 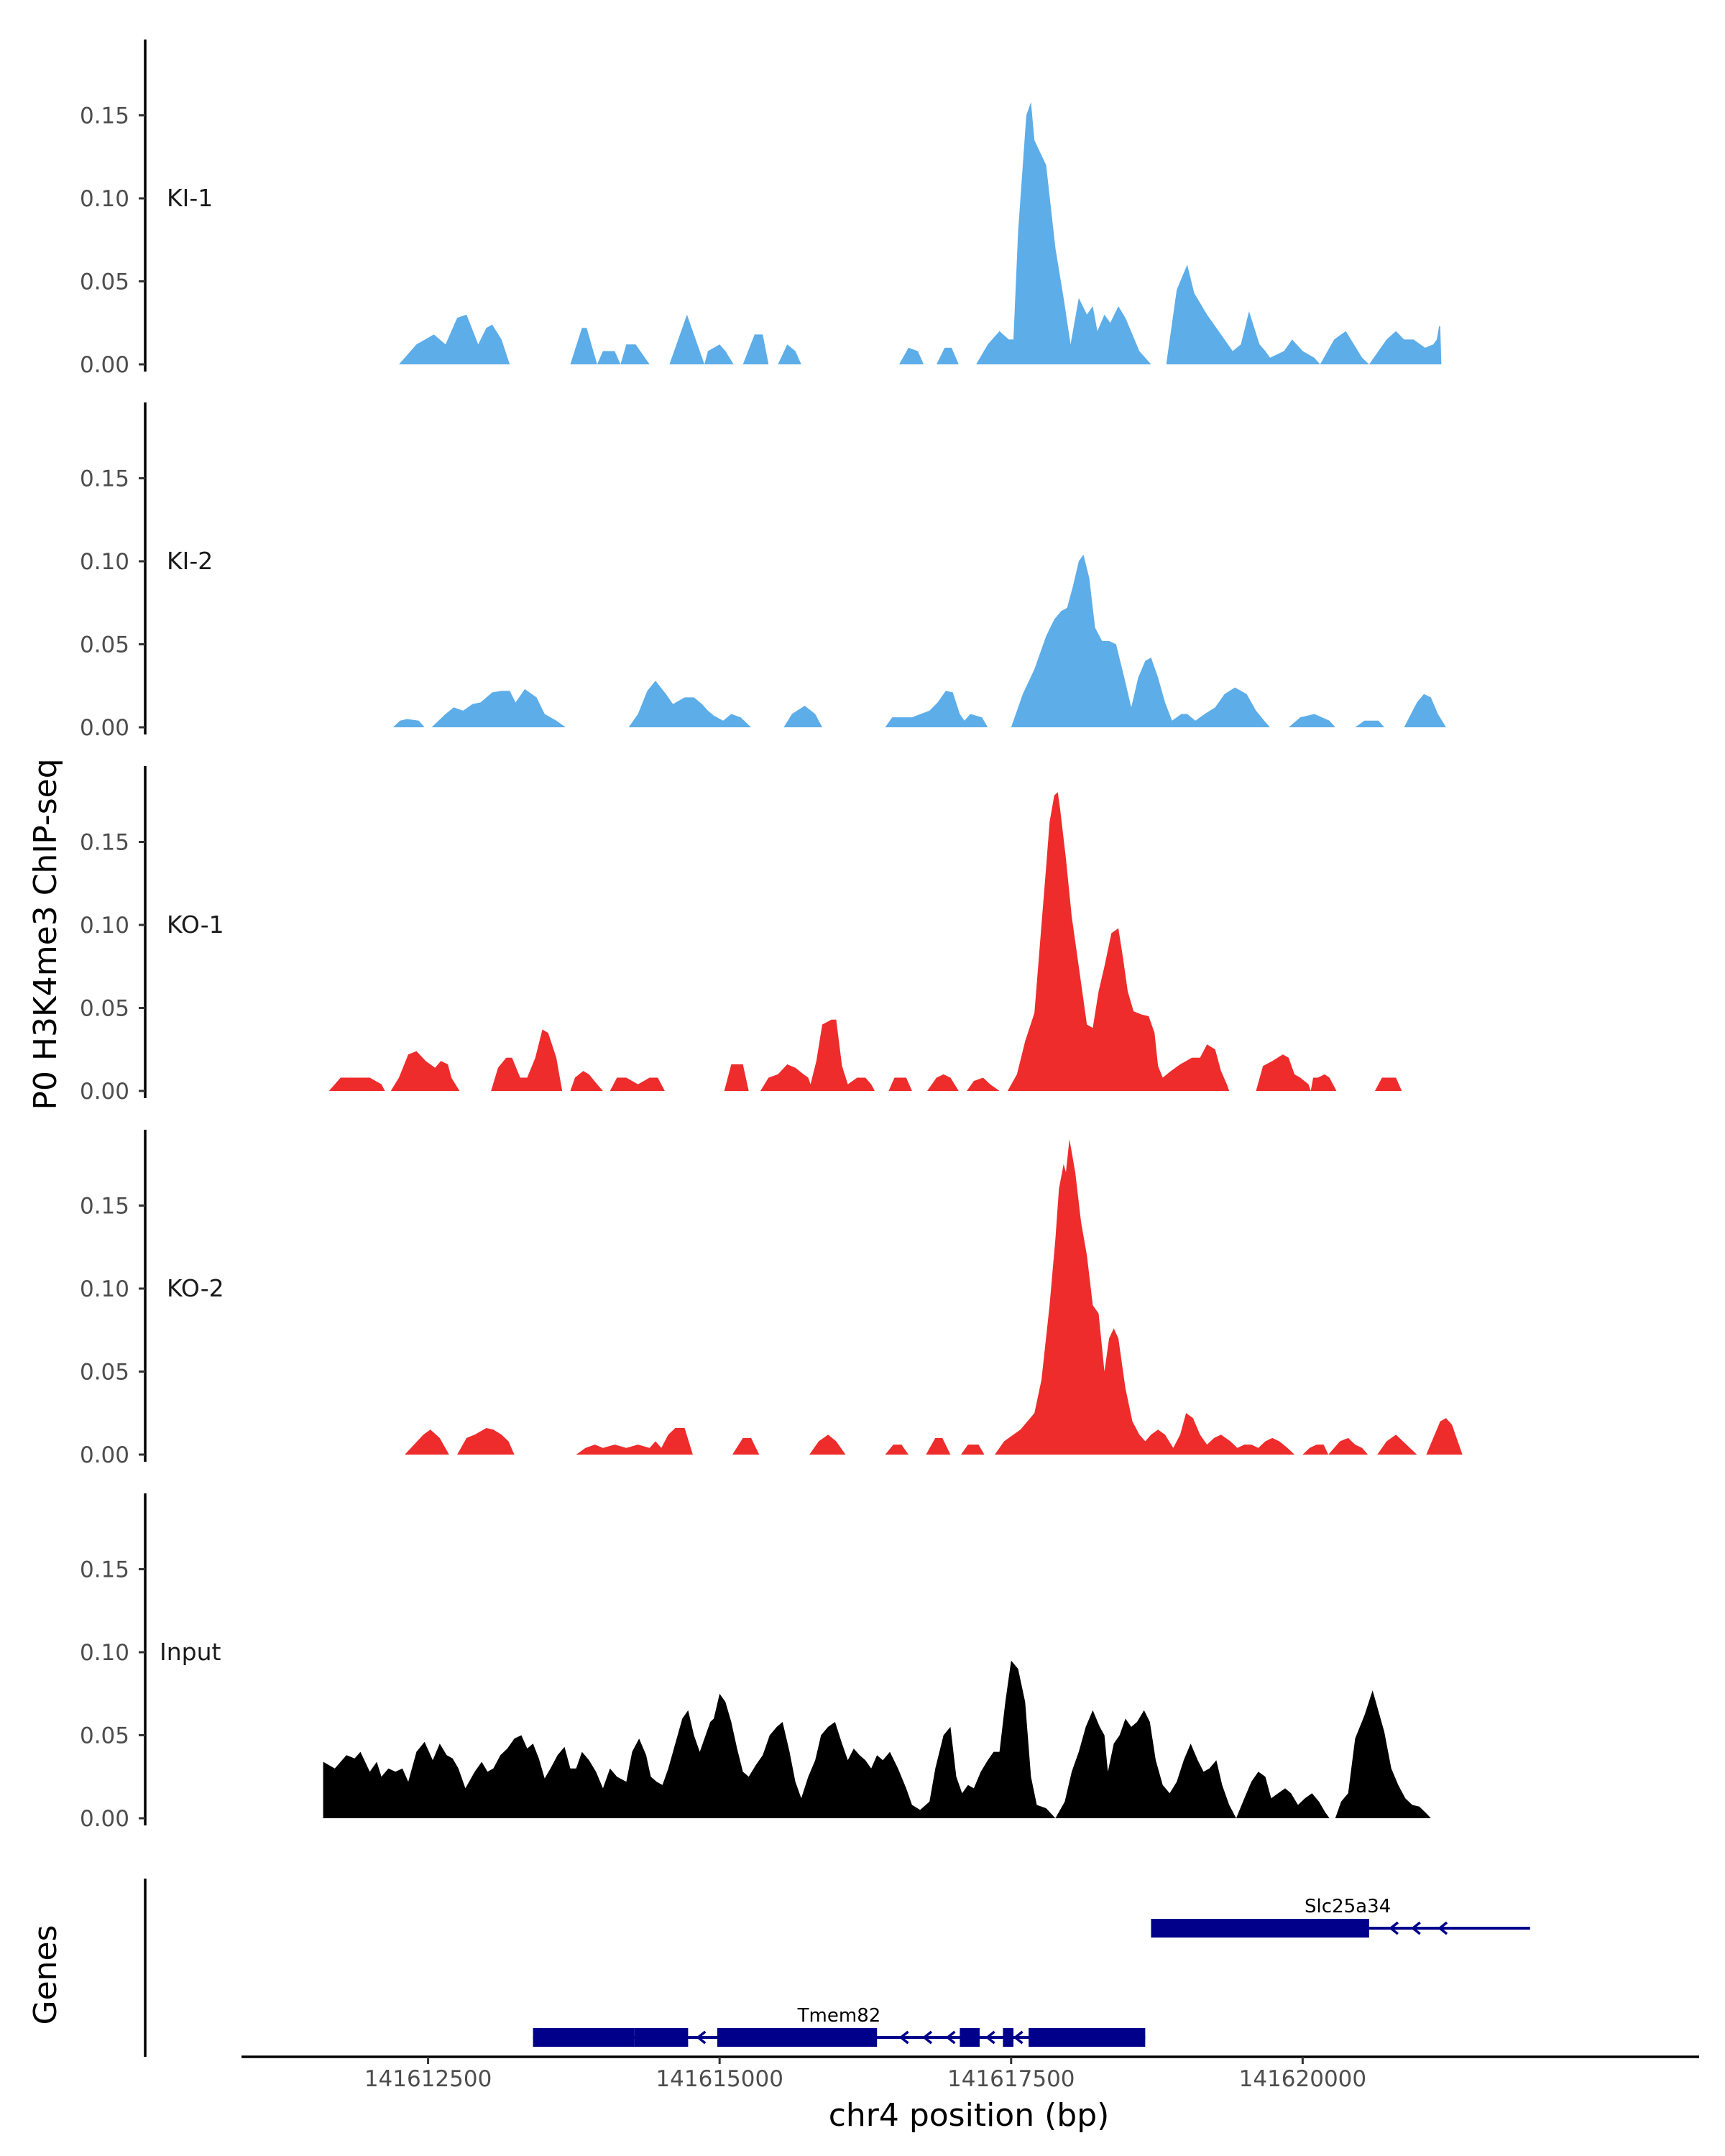 I want to click on track-ko-2: 0.00 0.05 0.10 0.15 KO-2, so click(x=771, y=1299).